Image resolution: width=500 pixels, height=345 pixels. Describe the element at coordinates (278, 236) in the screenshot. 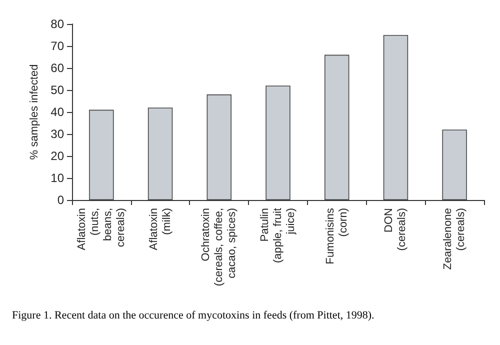

I see `x-tick-label: Patulin (apple, fruit juice)` at that location.